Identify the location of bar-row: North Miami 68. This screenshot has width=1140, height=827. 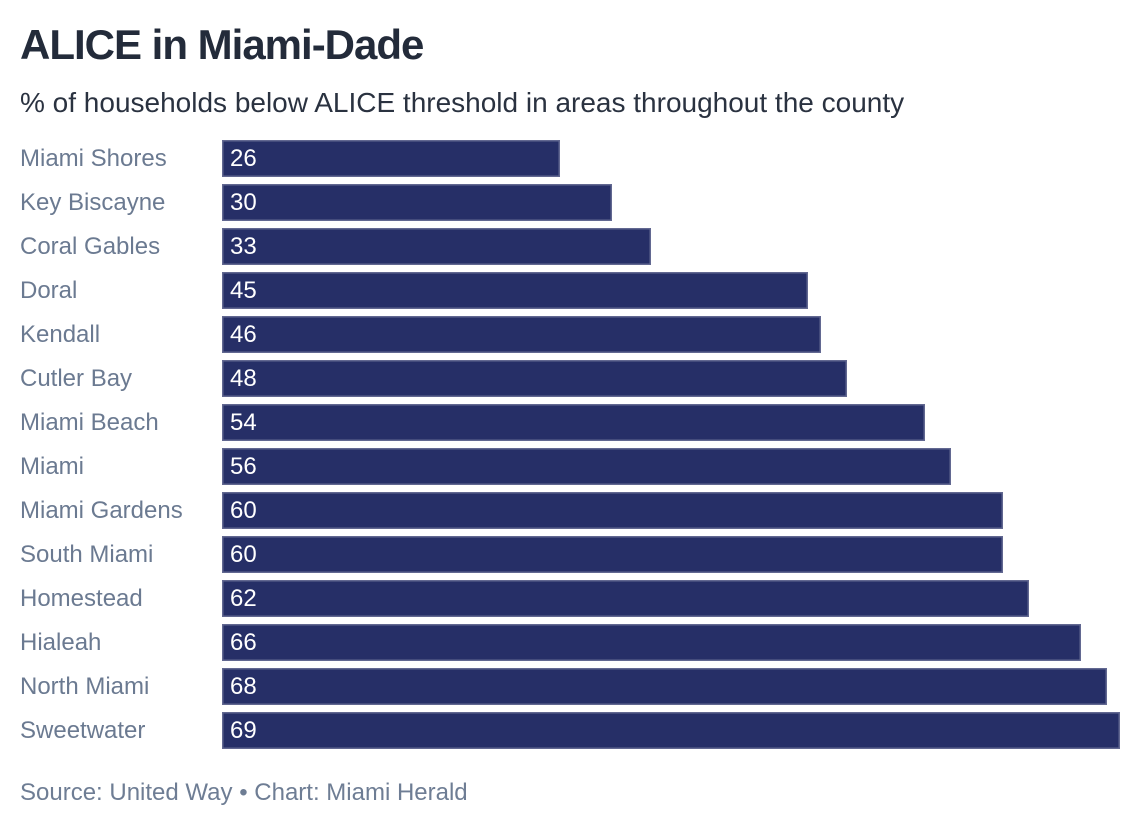
(570, 686).